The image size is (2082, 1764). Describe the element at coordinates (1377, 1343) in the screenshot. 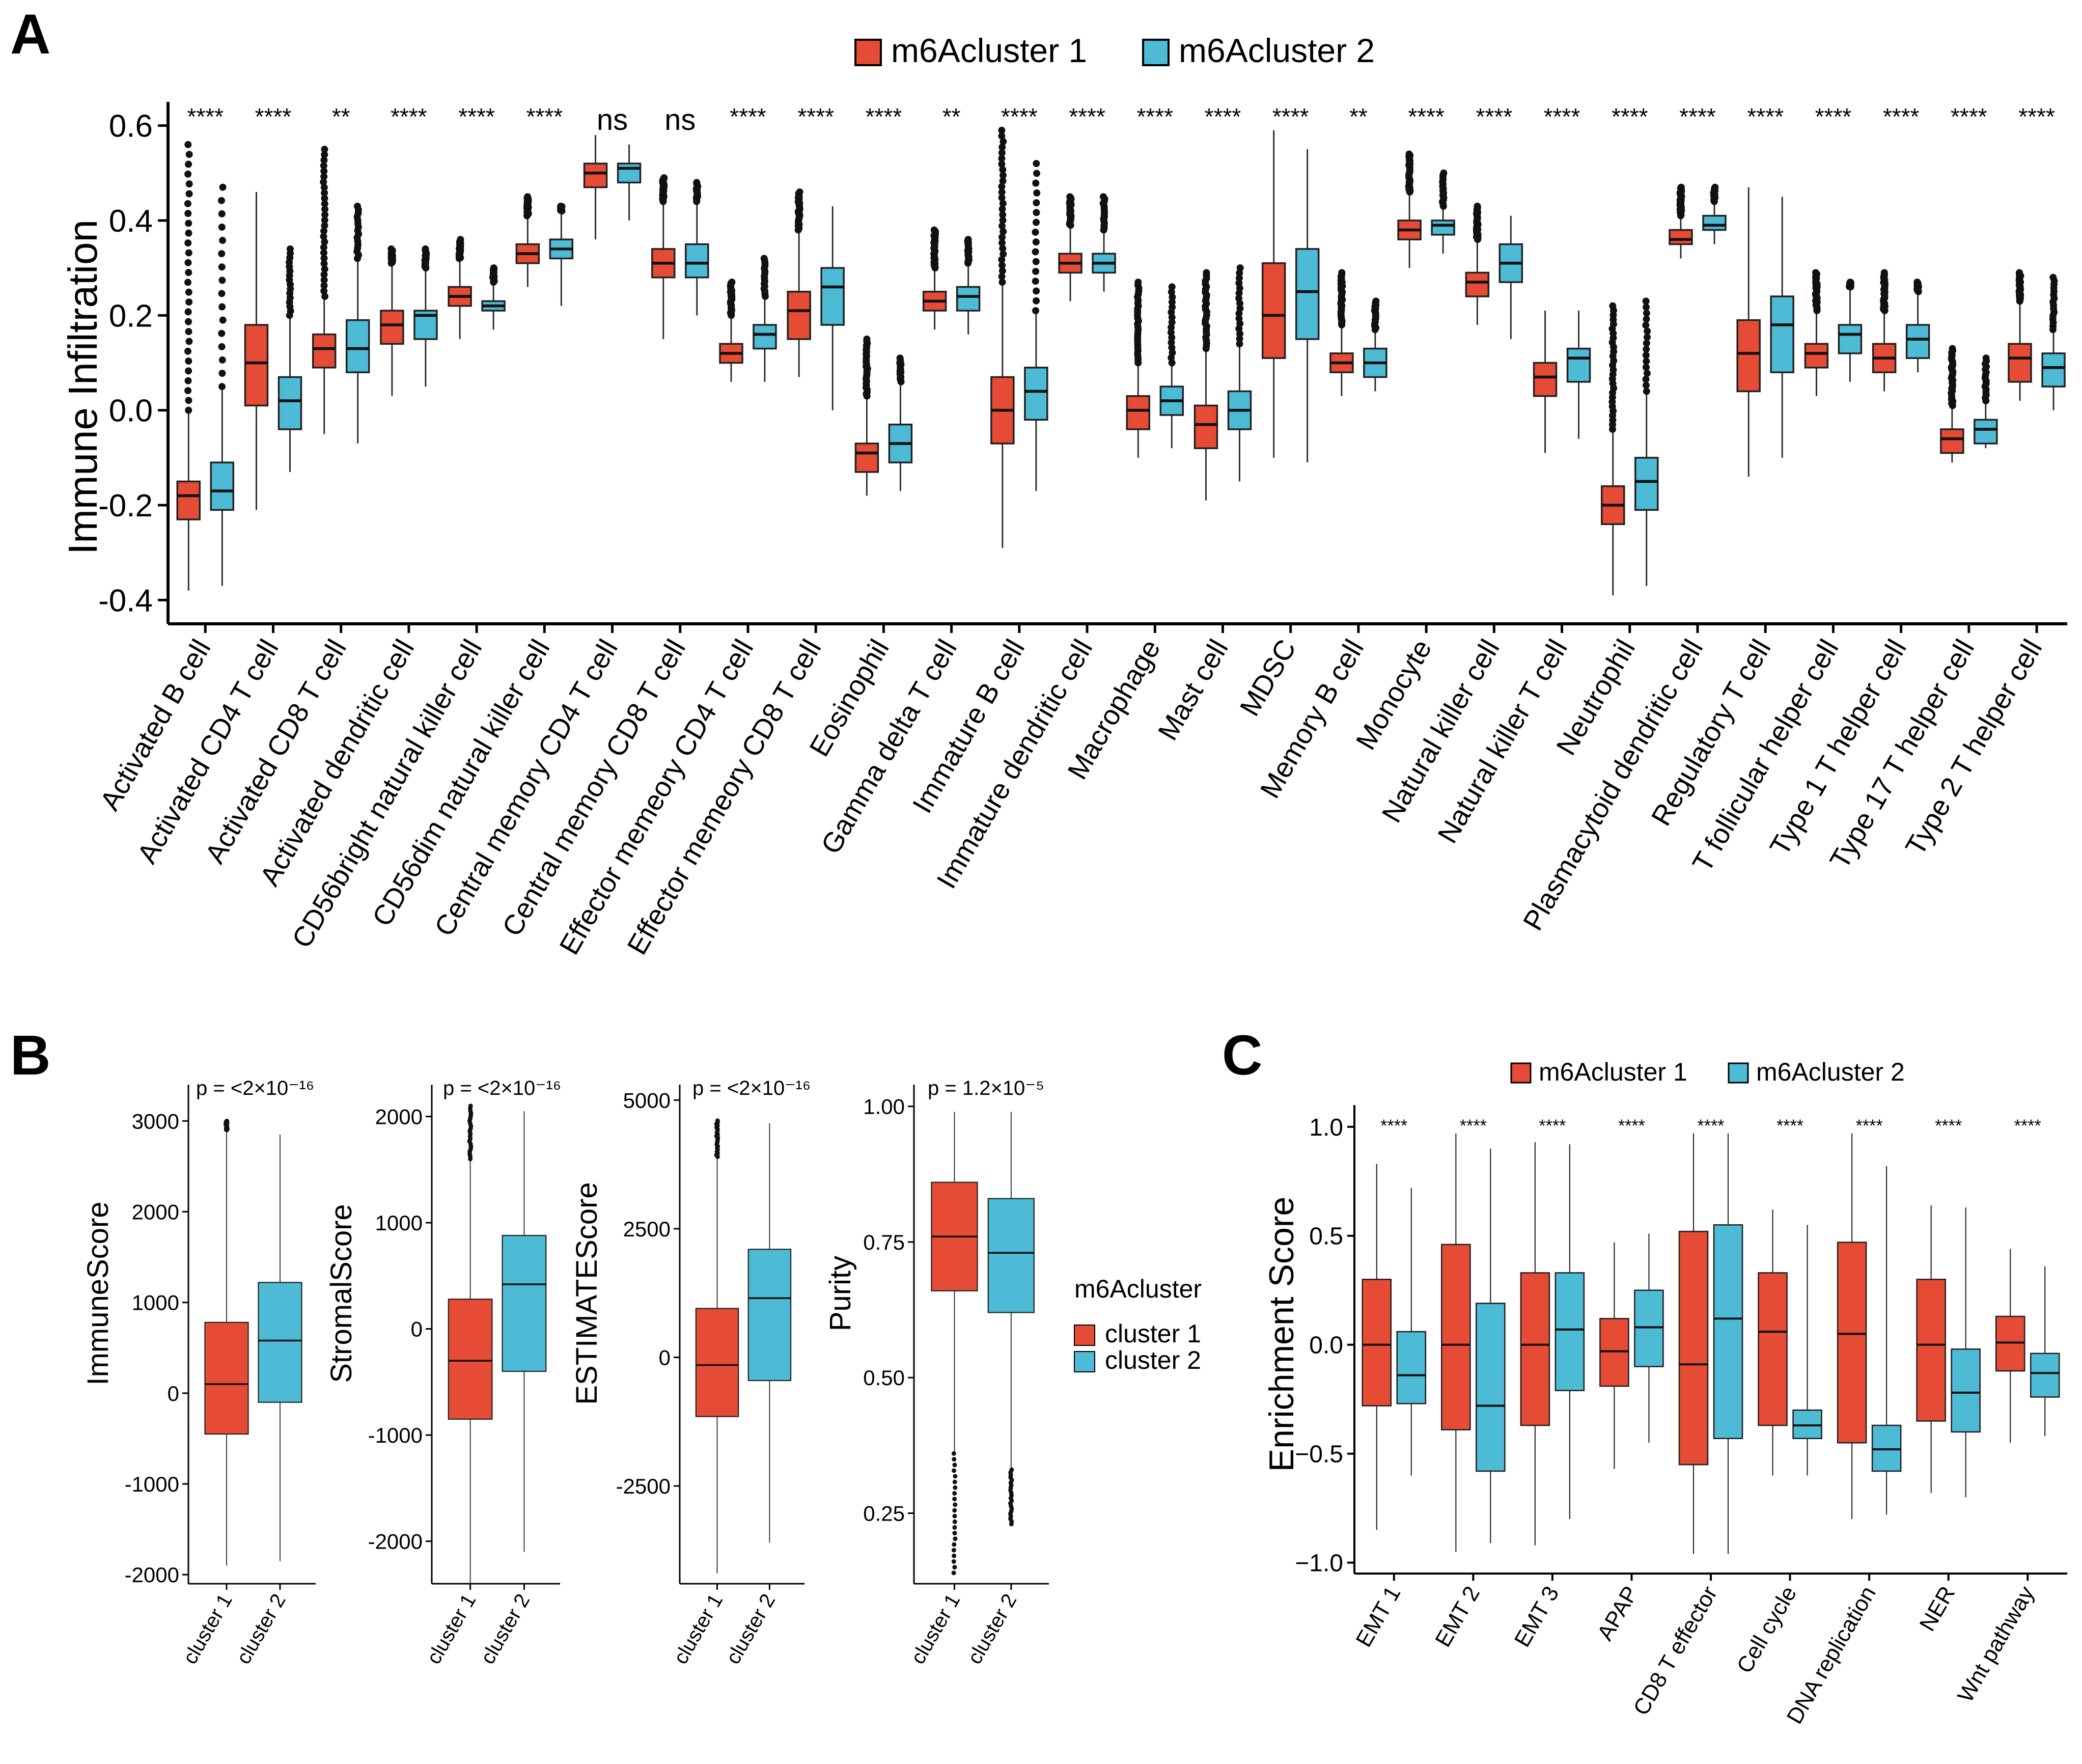

I see `box-c-c1-box` at that location.